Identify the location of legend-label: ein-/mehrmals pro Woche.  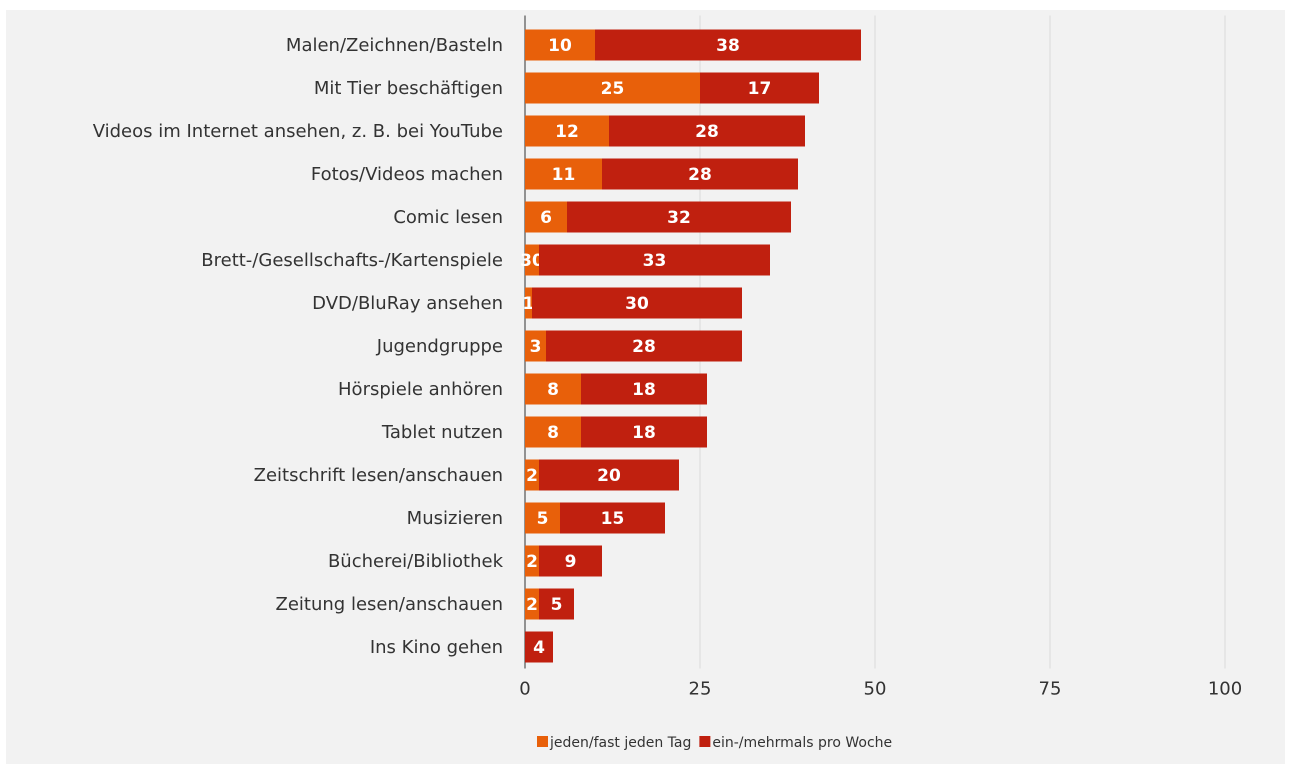
(802, 743).